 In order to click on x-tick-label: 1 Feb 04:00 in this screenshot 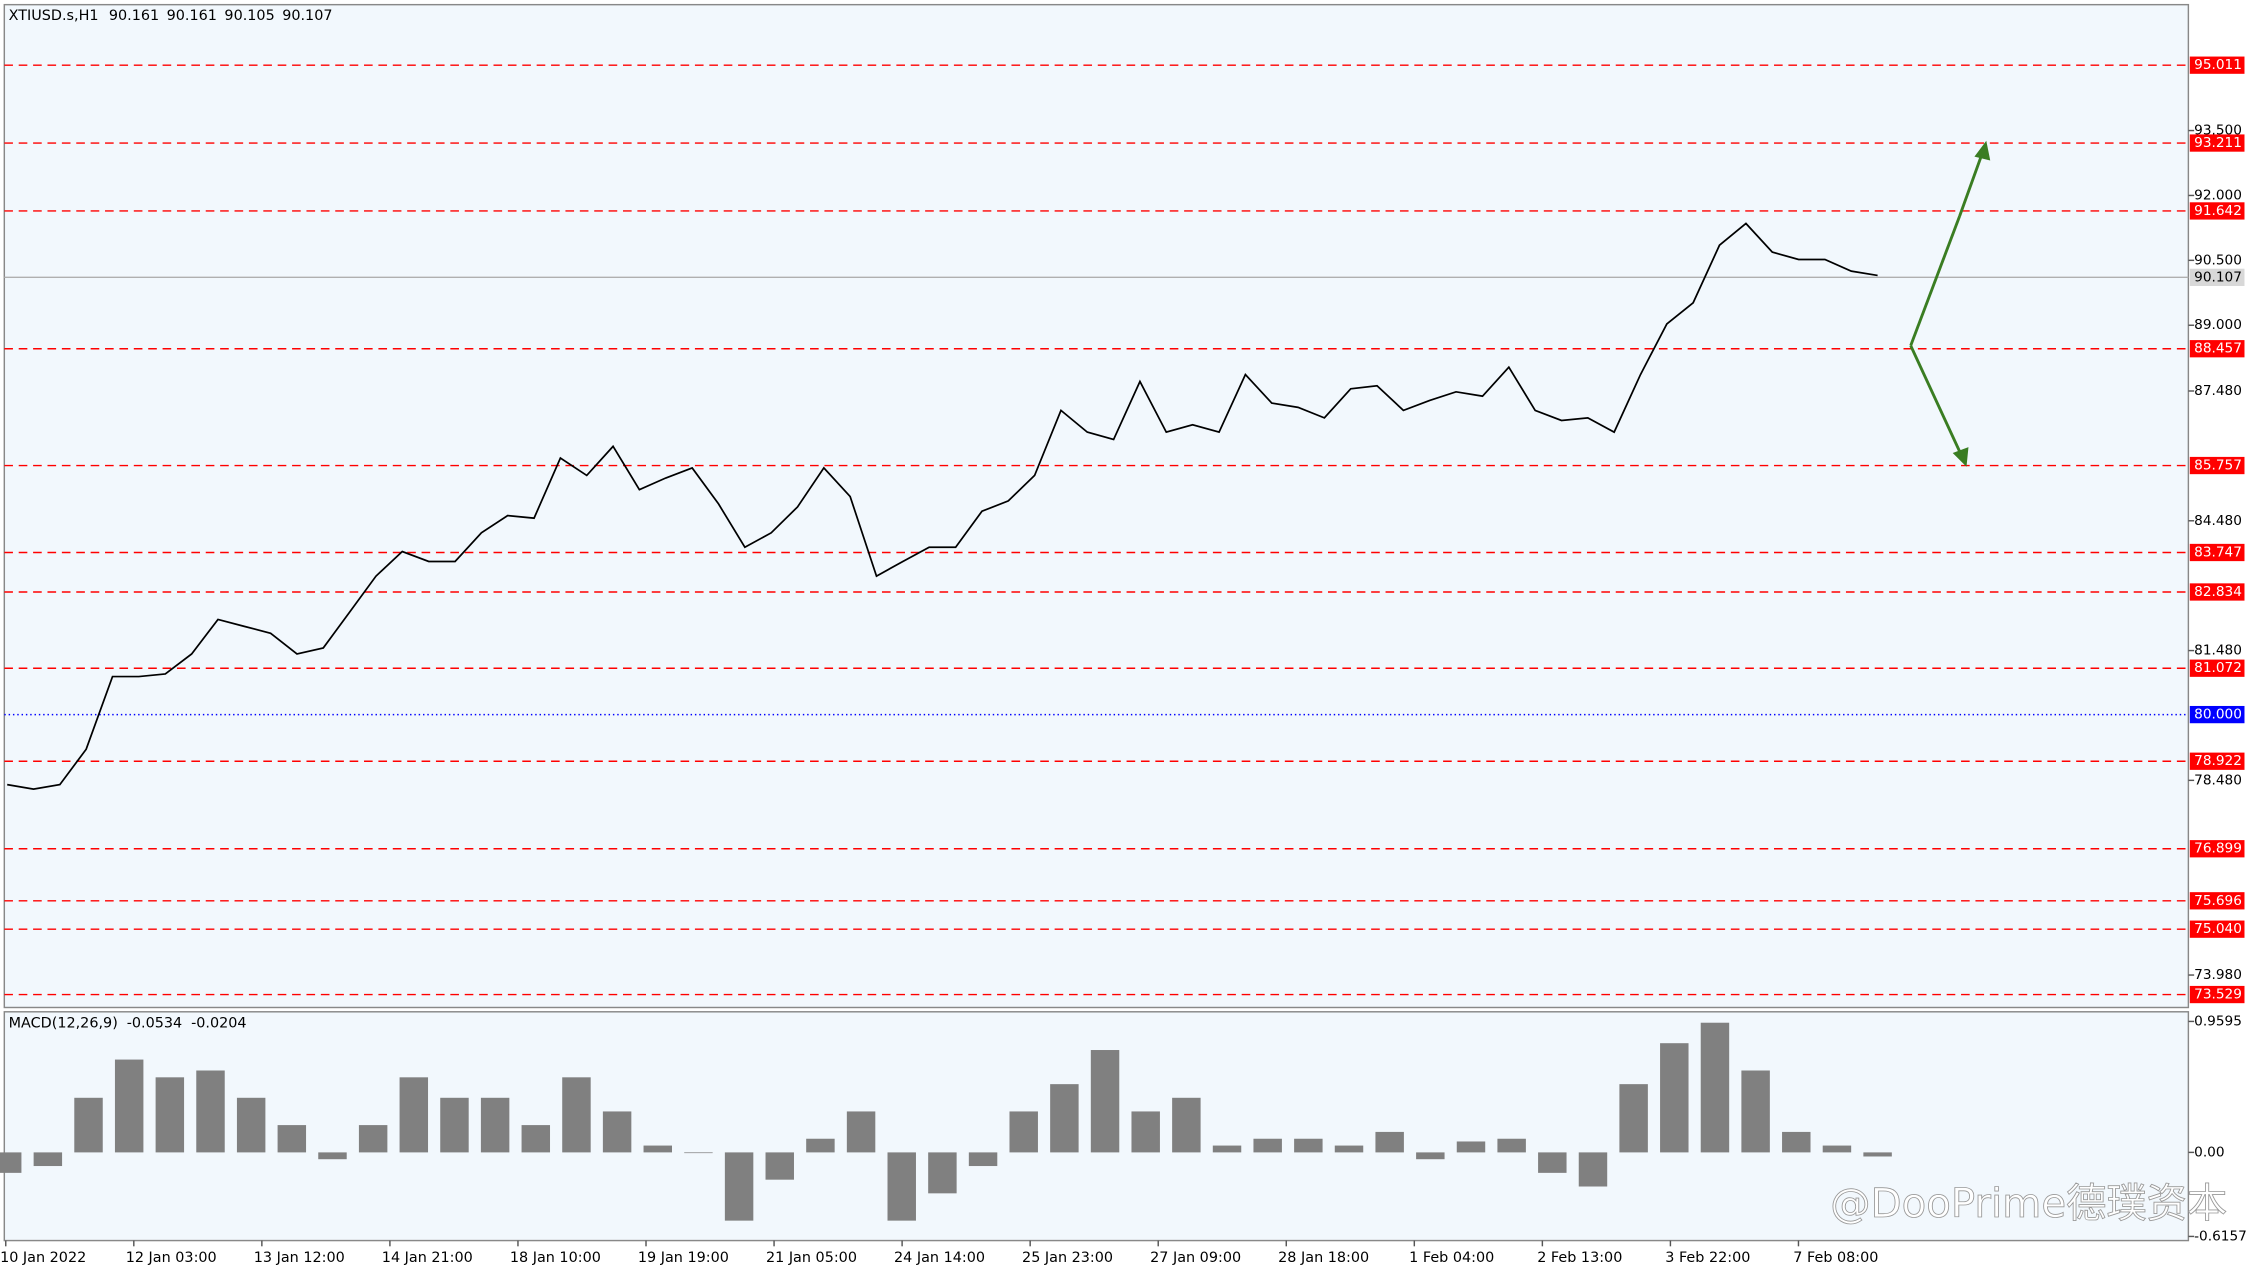, I will do `click(1451, 1258)`.